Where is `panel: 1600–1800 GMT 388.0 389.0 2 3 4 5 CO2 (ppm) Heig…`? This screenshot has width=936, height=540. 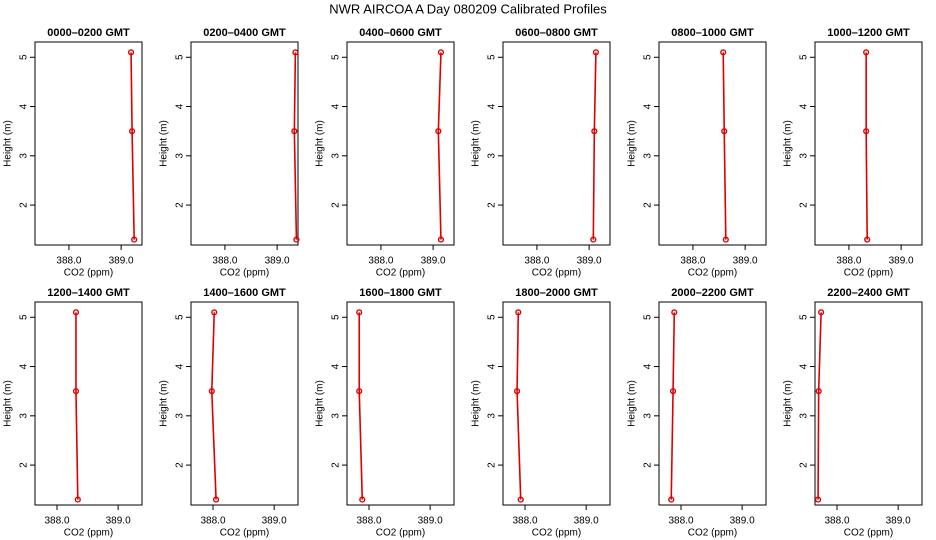 panel: 1600–1800 GMT 388.0 389.0 2 3 4 5 CO2 (ppm) Heig… is located at coordinates (385, 413).